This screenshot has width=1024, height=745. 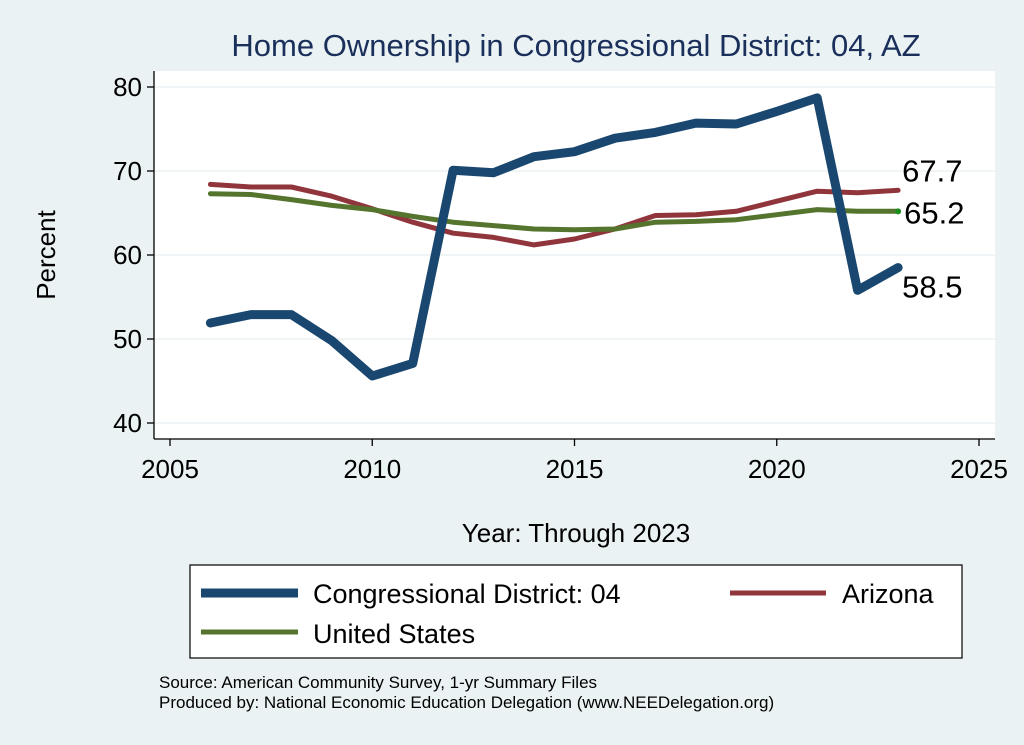 I want to click on y-tick-label-50: 50, so click(x=127, y=339).